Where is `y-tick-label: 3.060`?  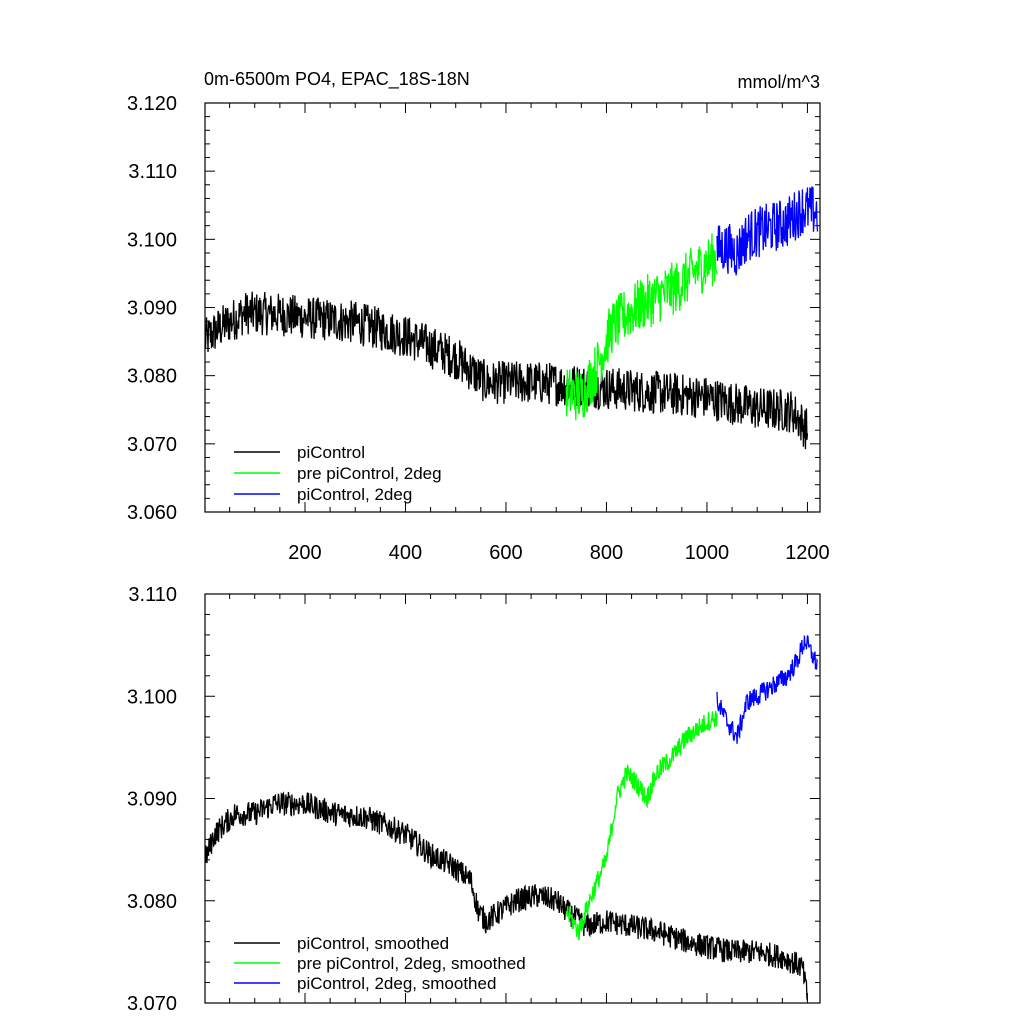 y-tick-label: 3.060 is located at coordinates (152, 513).